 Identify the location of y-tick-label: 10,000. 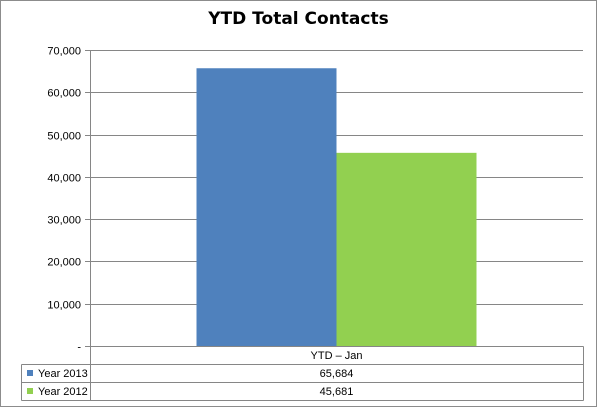
(64, 306).